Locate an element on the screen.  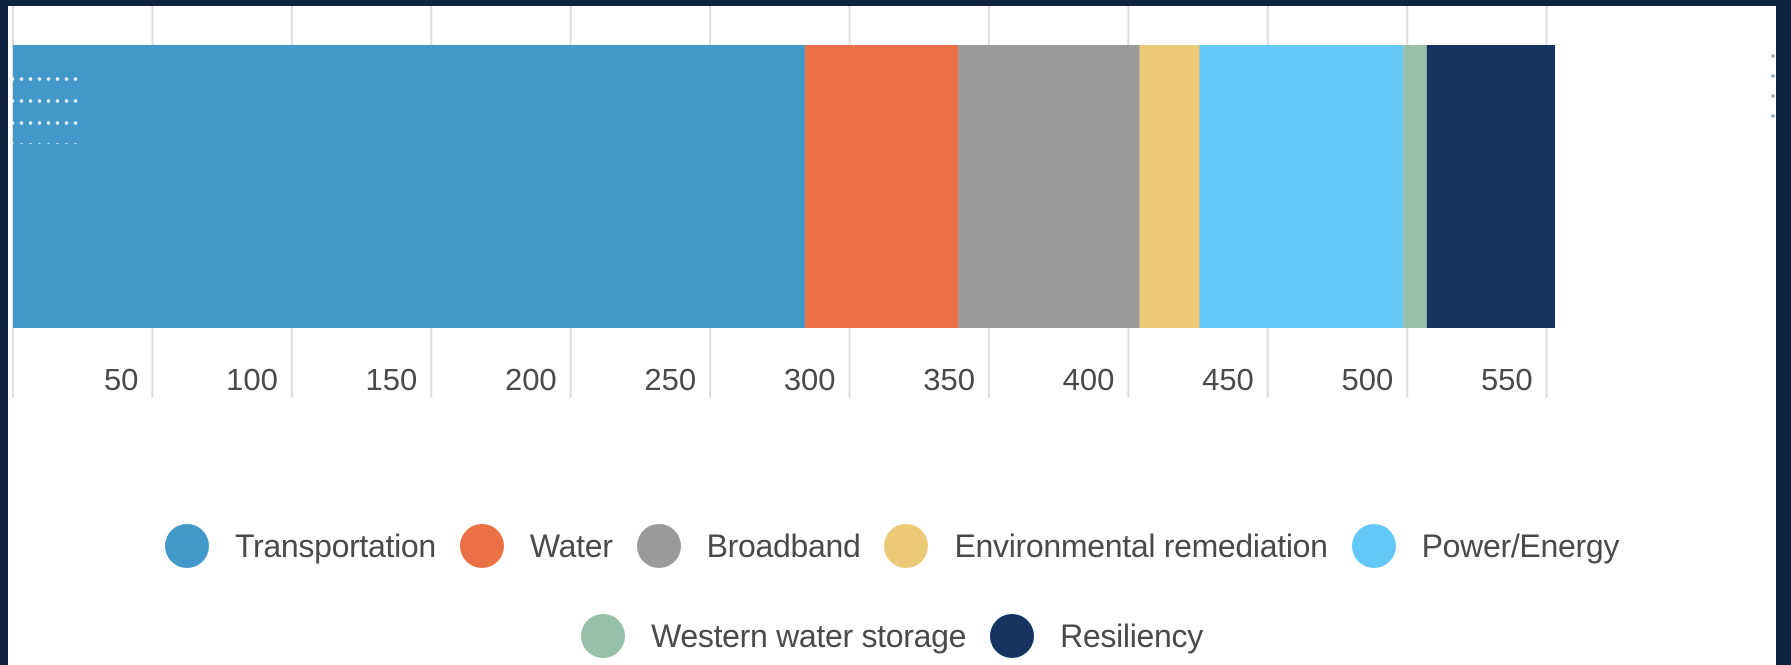
x-tick-label: 150 is located at coordinates (392, 379).